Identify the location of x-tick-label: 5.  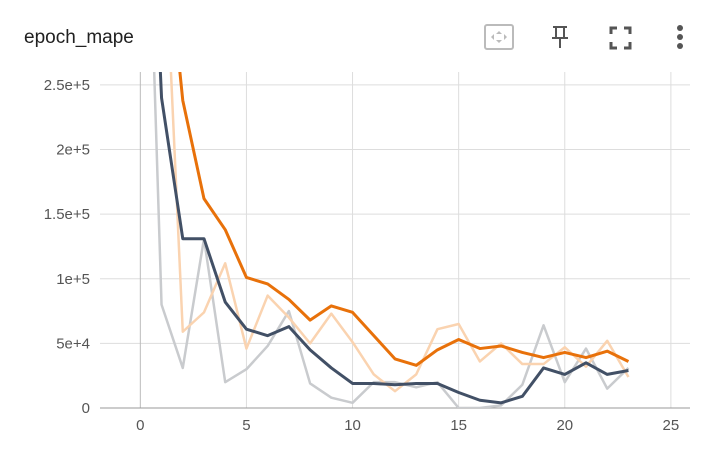
(246, 425).